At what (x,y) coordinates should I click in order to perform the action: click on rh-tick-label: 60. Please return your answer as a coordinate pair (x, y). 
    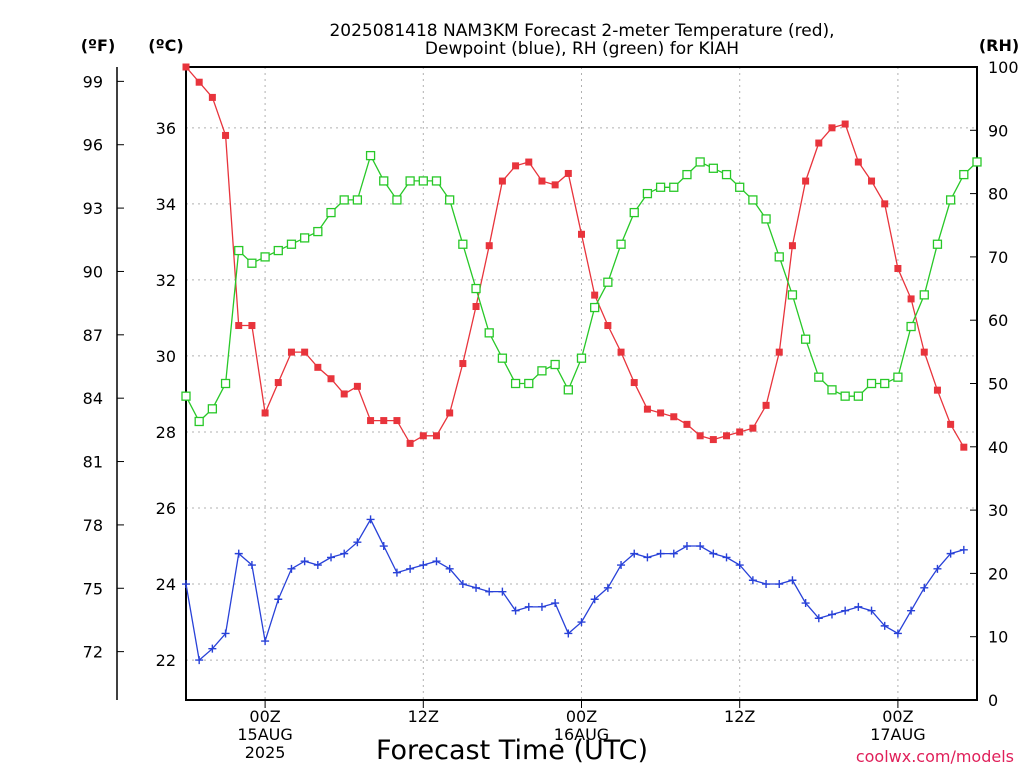
    Looking at the image, I should click on (998, 320).